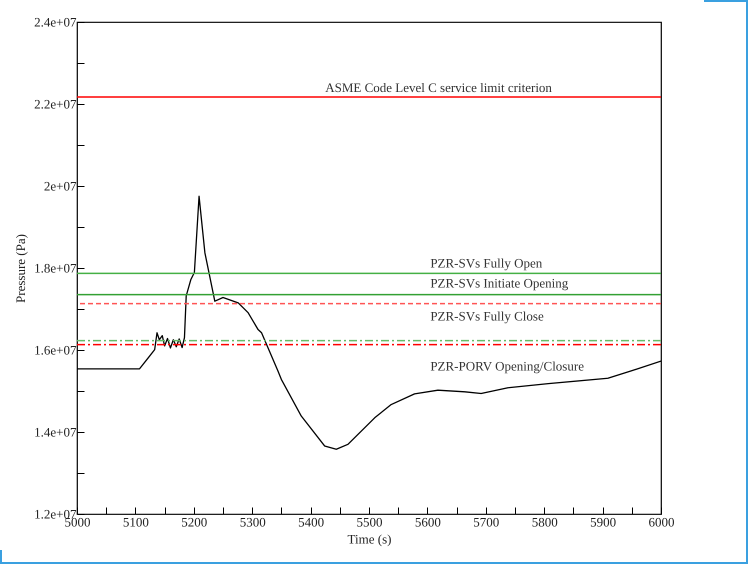 This screenshot has width=748, height=564. What do you see at coordinates (370, 539) in the screenshot?
I see `x-axis-title: Time (s)` at bounding box center [370, 539].